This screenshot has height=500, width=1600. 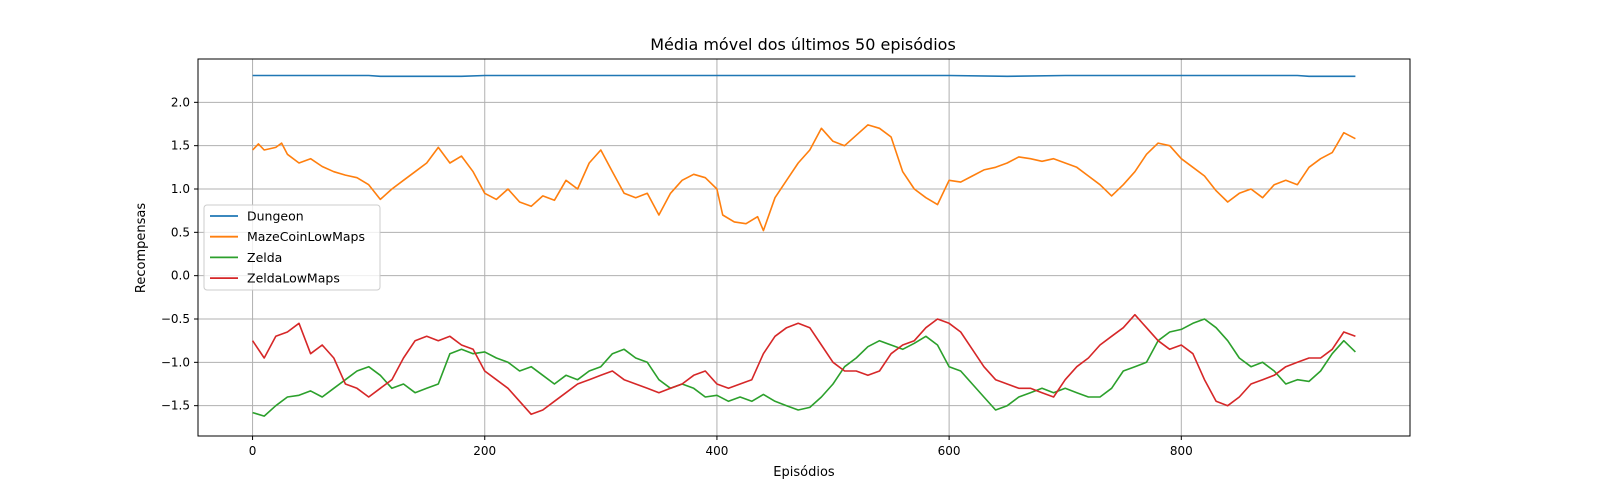 I want to click on x-tick-label: 0, so click(x=253, y=451).